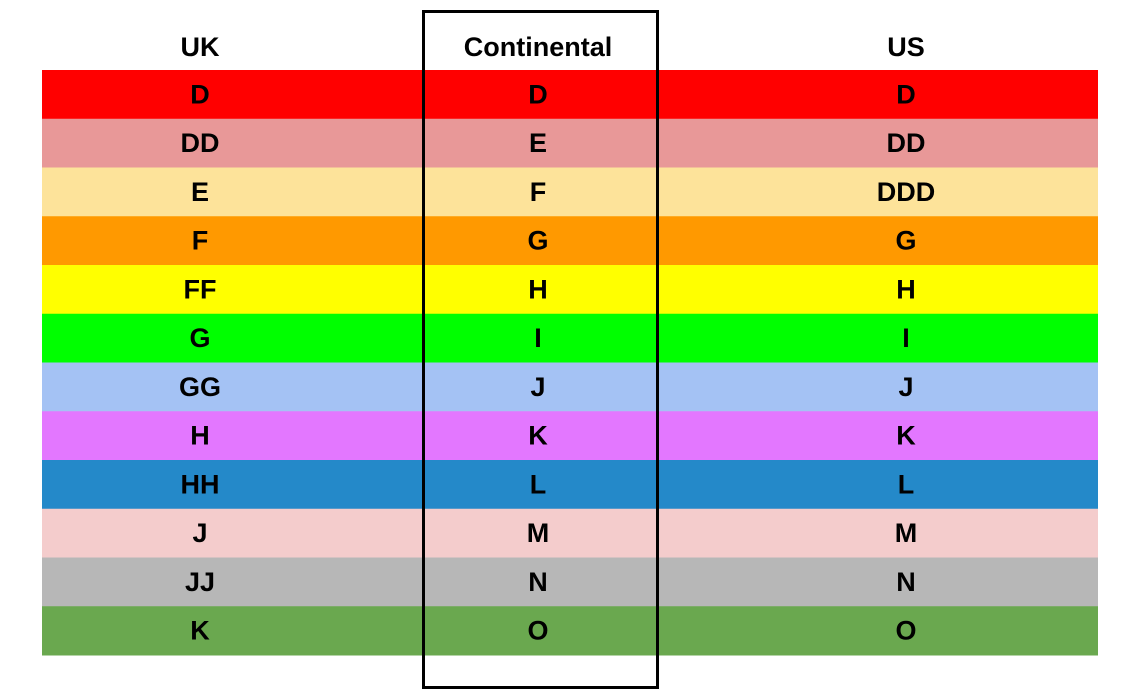 The image size is (1142, 700). Describe the element at coordinates (200, 289) in the screenshot. I see `cell: FF` at that location.